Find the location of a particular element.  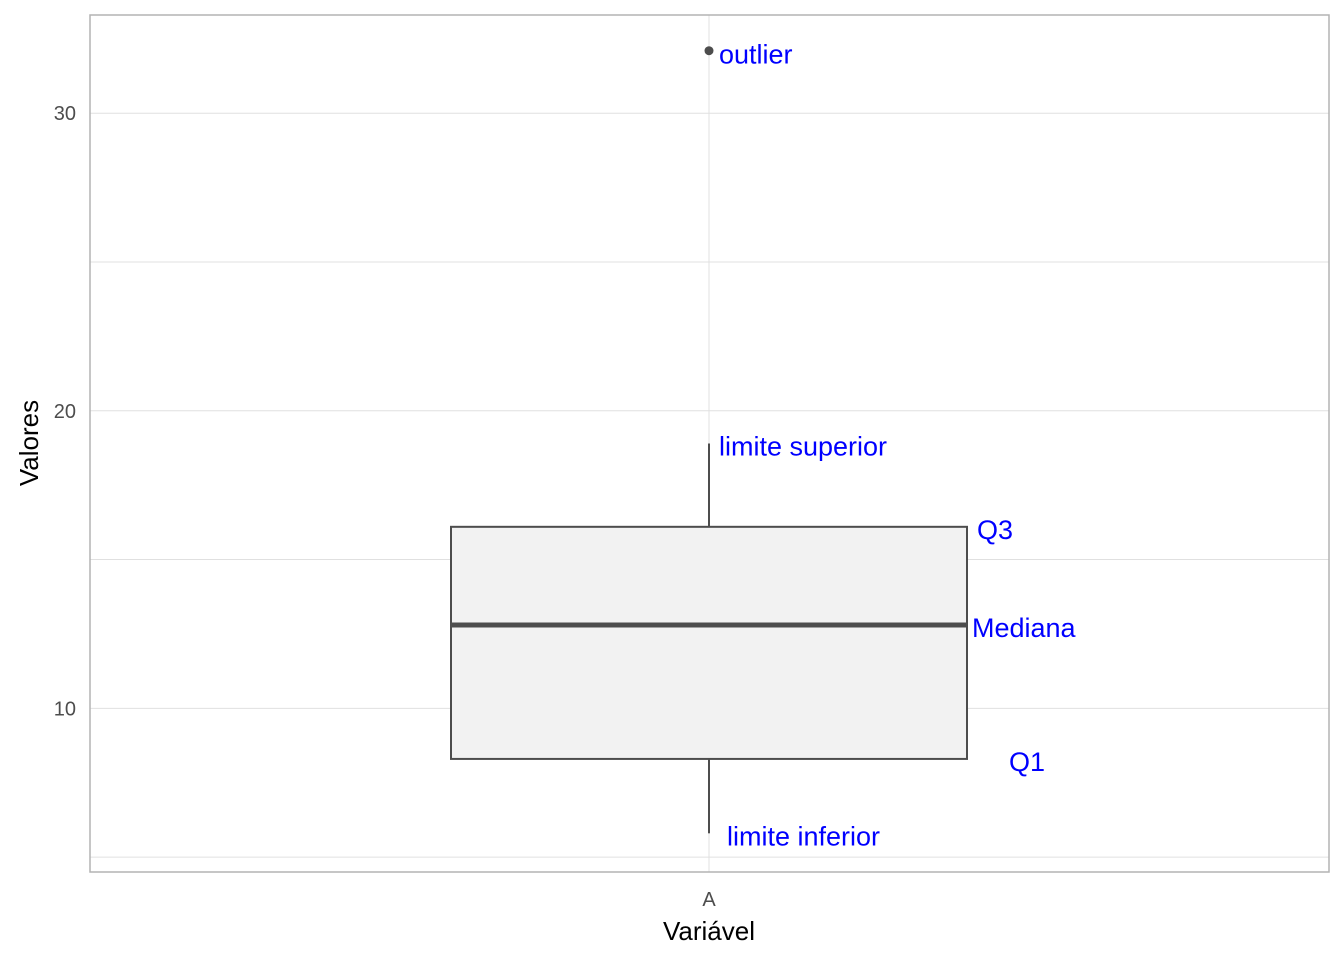

x-tick-label-A: A is located at coordinates (709, 900).